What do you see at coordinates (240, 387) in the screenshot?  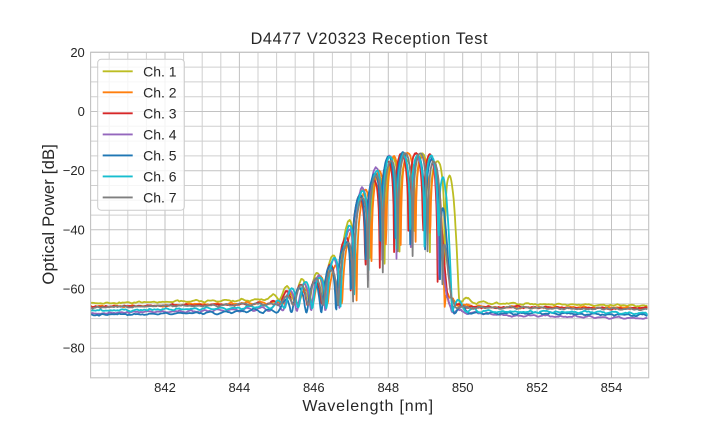 I see `svg-text: 844` at bounding box center [240, 387].